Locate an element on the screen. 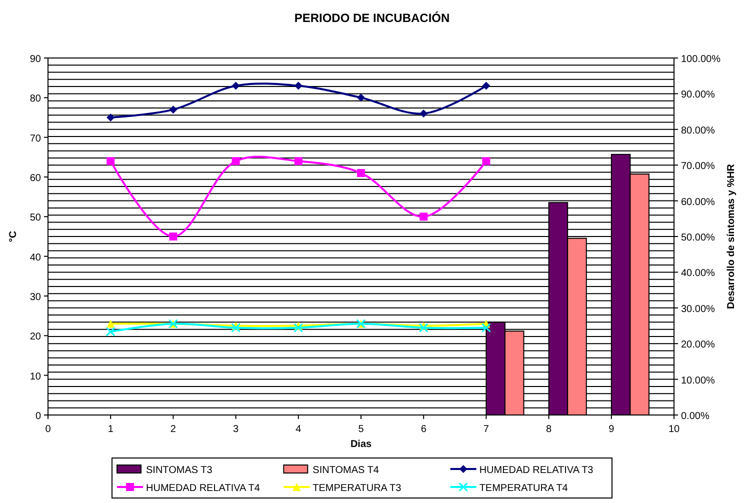 This screenshot has width=744, height=503. y2-tick-label: 100.00% is located at coordinates (701, 59).